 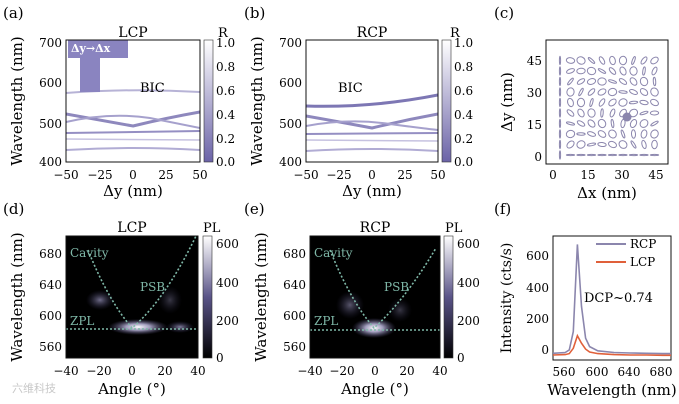 What do you see at coordinates (13, 13) in the screenshot?
I see `panel-a-label: (a)` at bounding box center [13, 13].